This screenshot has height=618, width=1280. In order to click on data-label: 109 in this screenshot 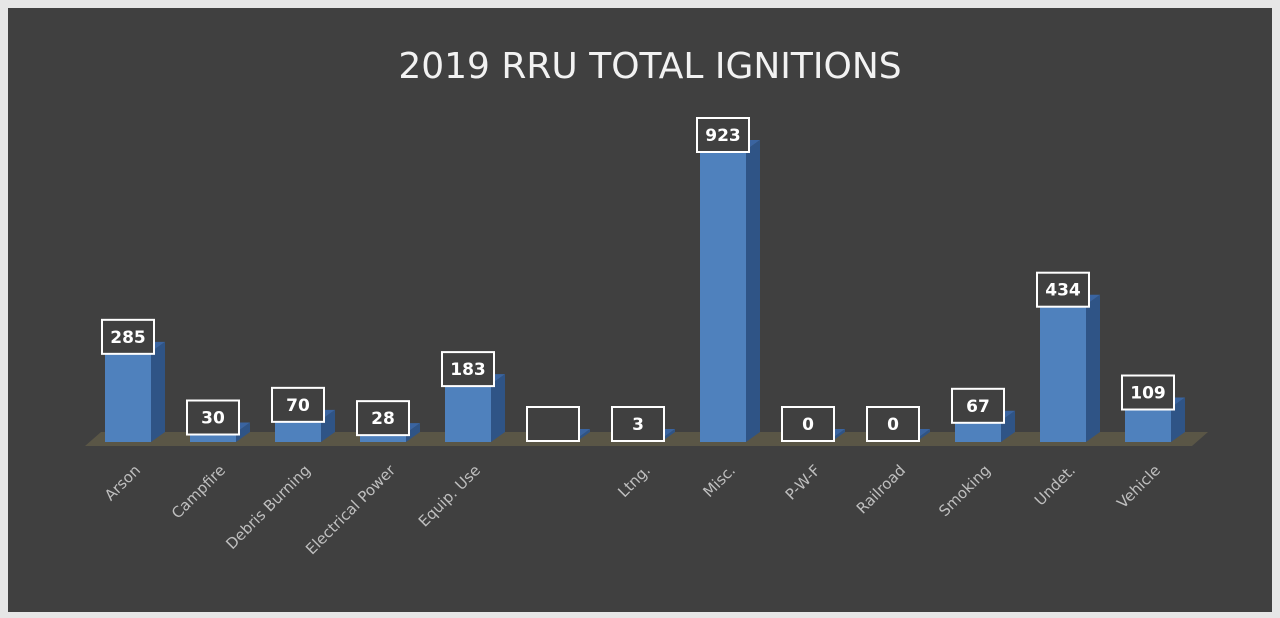, I will do `click(1148, 394)`.